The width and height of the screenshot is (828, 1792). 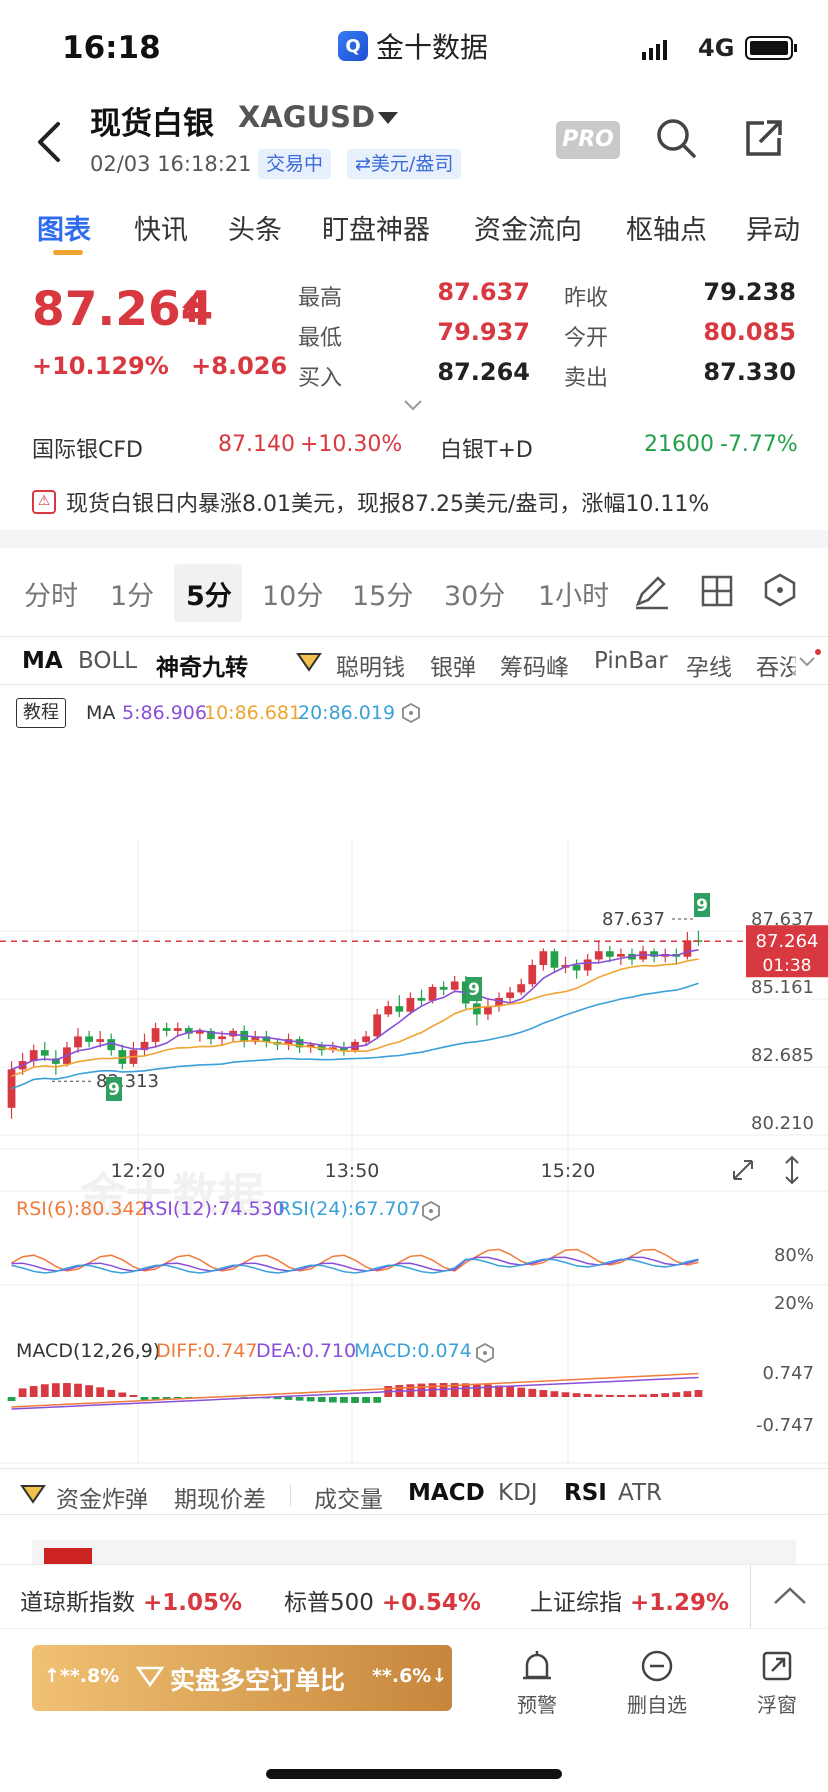 What do you see at coordinates (255, 230) in the screenshot?
I see `tab-headlines: 头条` at bounding box center [255, 230].